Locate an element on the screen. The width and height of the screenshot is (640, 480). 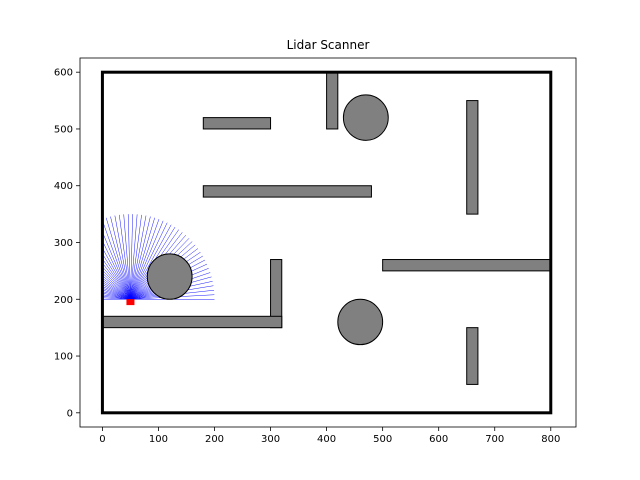
x-tick-label: 400 is located at coordinates (326, 439).